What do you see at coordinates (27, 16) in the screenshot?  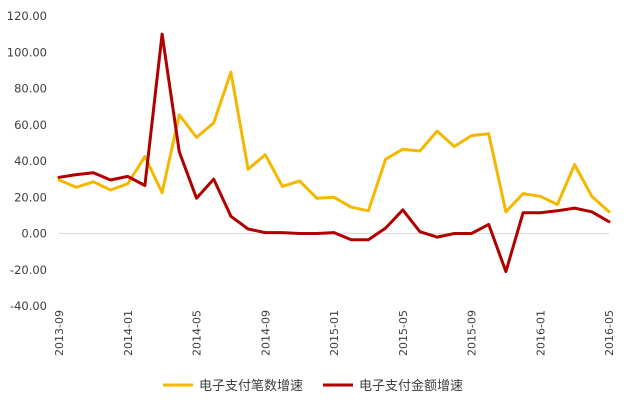 I see `y-tick-label: 120.00` at bounding box center [27, 16].